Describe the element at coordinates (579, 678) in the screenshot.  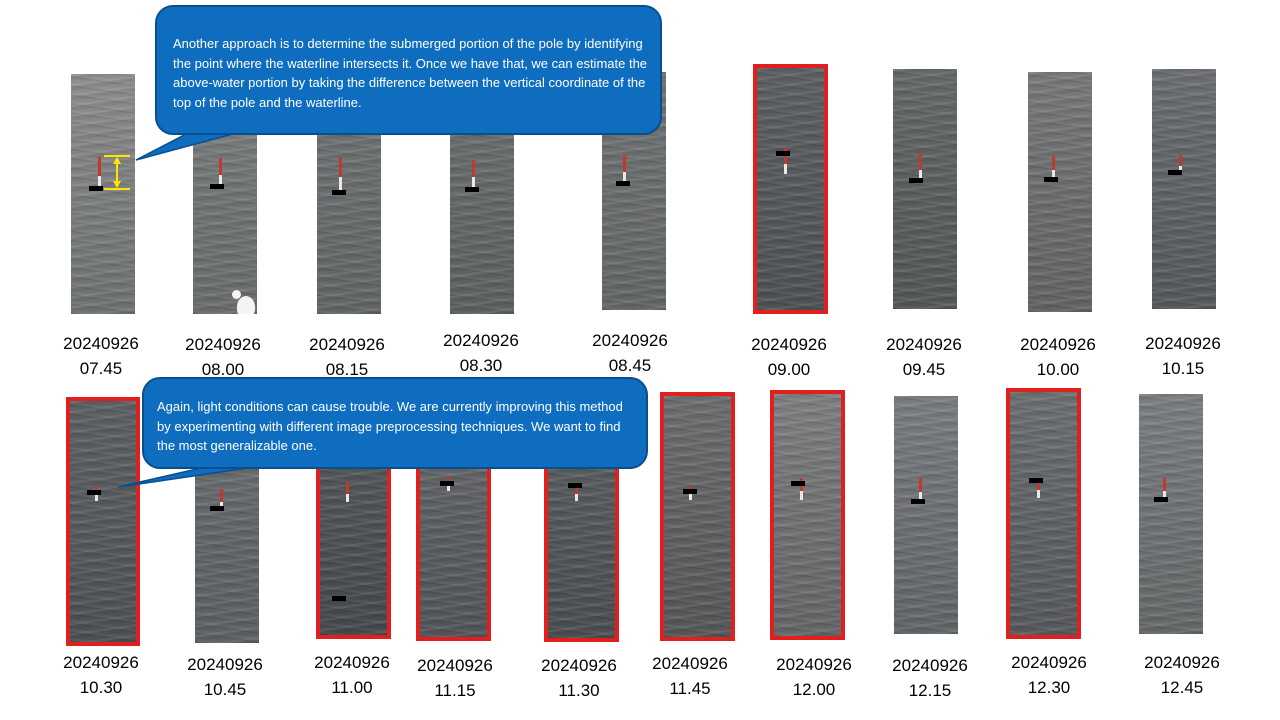
I see `timestamp-label: 20240926 11.30` at that location.